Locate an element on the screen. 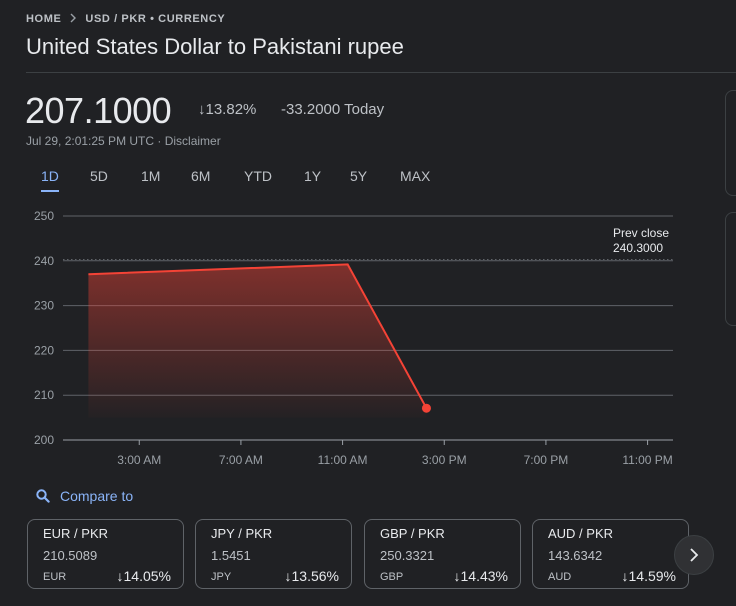 Image resolution: width=736 pixels, height=606 pixels. y-tick-label: 240 is located at coordinates (44, 261).